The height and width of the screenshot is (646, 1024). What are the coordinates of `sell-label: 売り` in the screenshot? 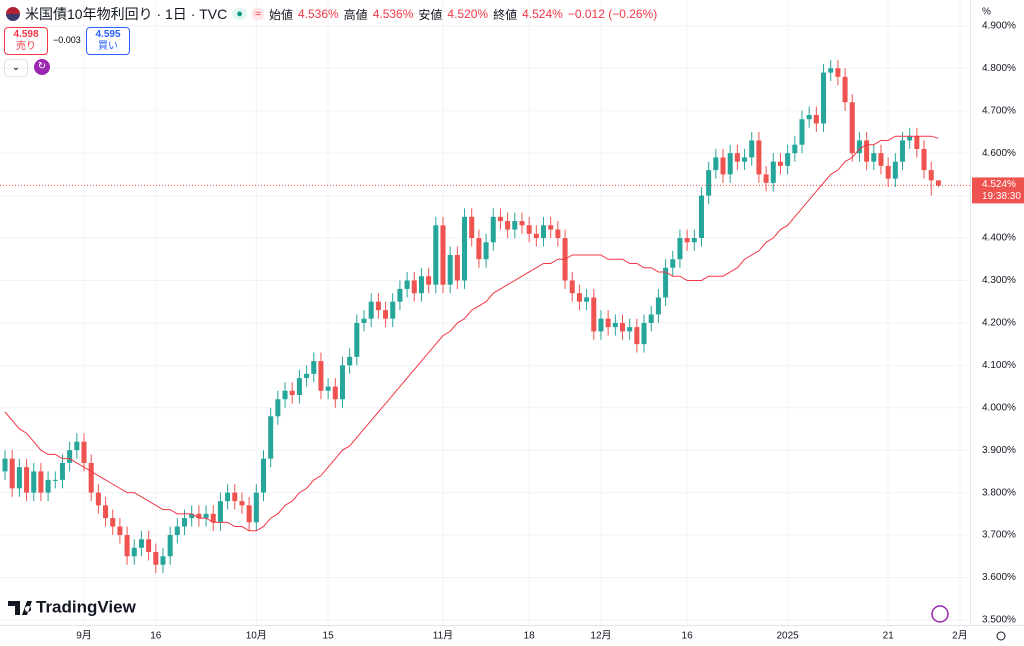 It's located at (26, 46).